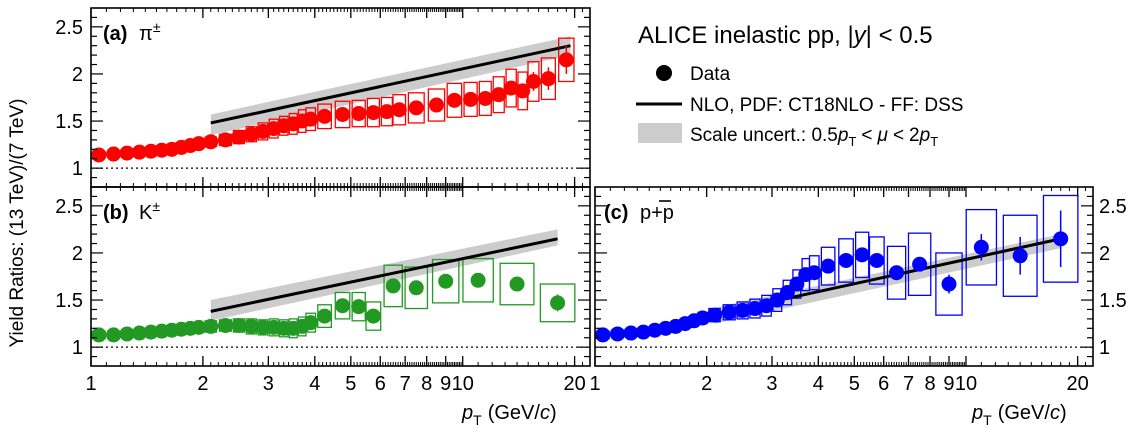 This screenshot has width=1140, height=436. Describe the element at coordinates (908, 384) in the screenshot. I see `x-tick-label-c-6: 7` at that location.